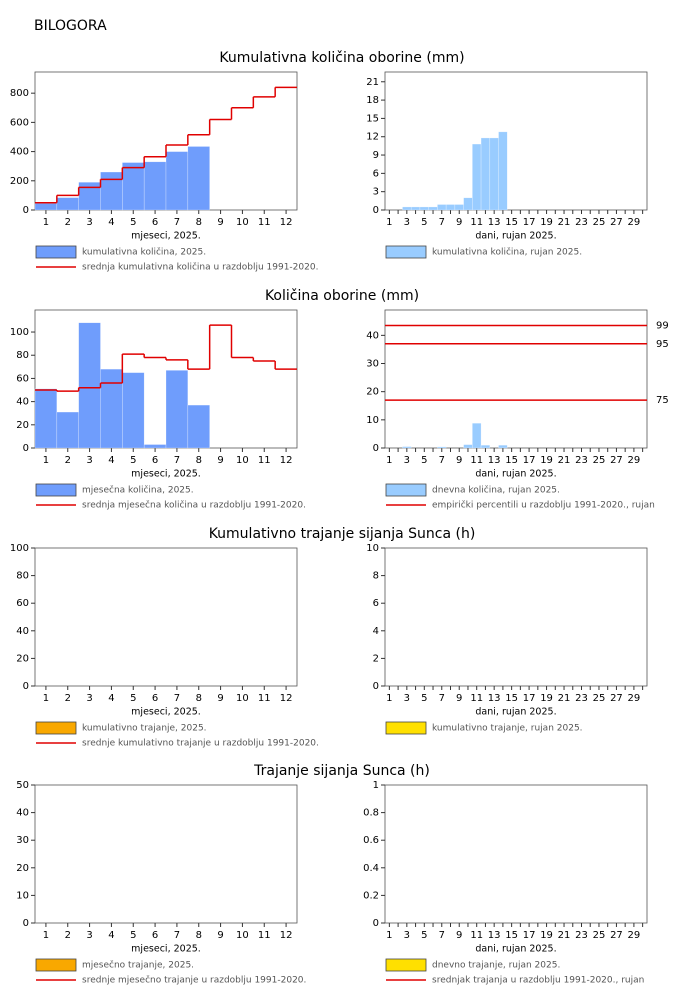 The image size is (700, 990). What do you see at coordinates (581, 222) in the screenshot?
I see `x-tick-label: 23` at bounding box center [581, 222].